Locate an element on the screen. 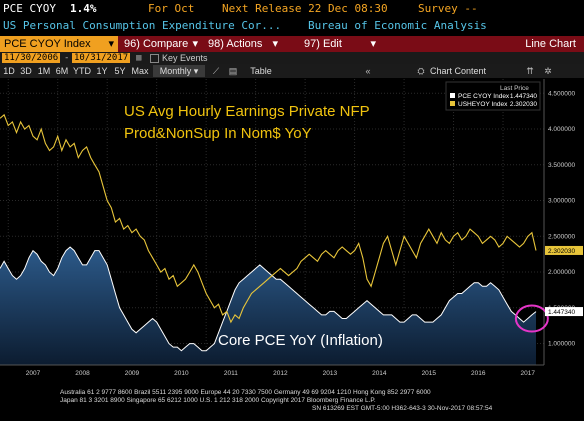 The image size is (584, 421). pce-tag-bg is located at coordinates (564, 312).